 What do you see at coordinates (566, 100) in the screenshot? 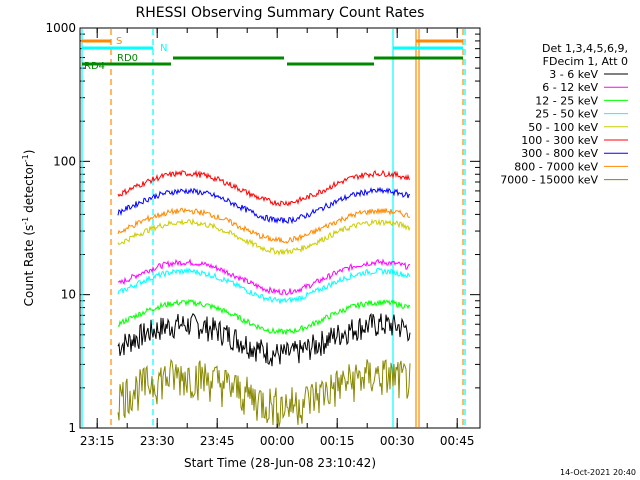
I see `legend-entry-label: 12 - 25 keV` at bounding box center [566, 100].